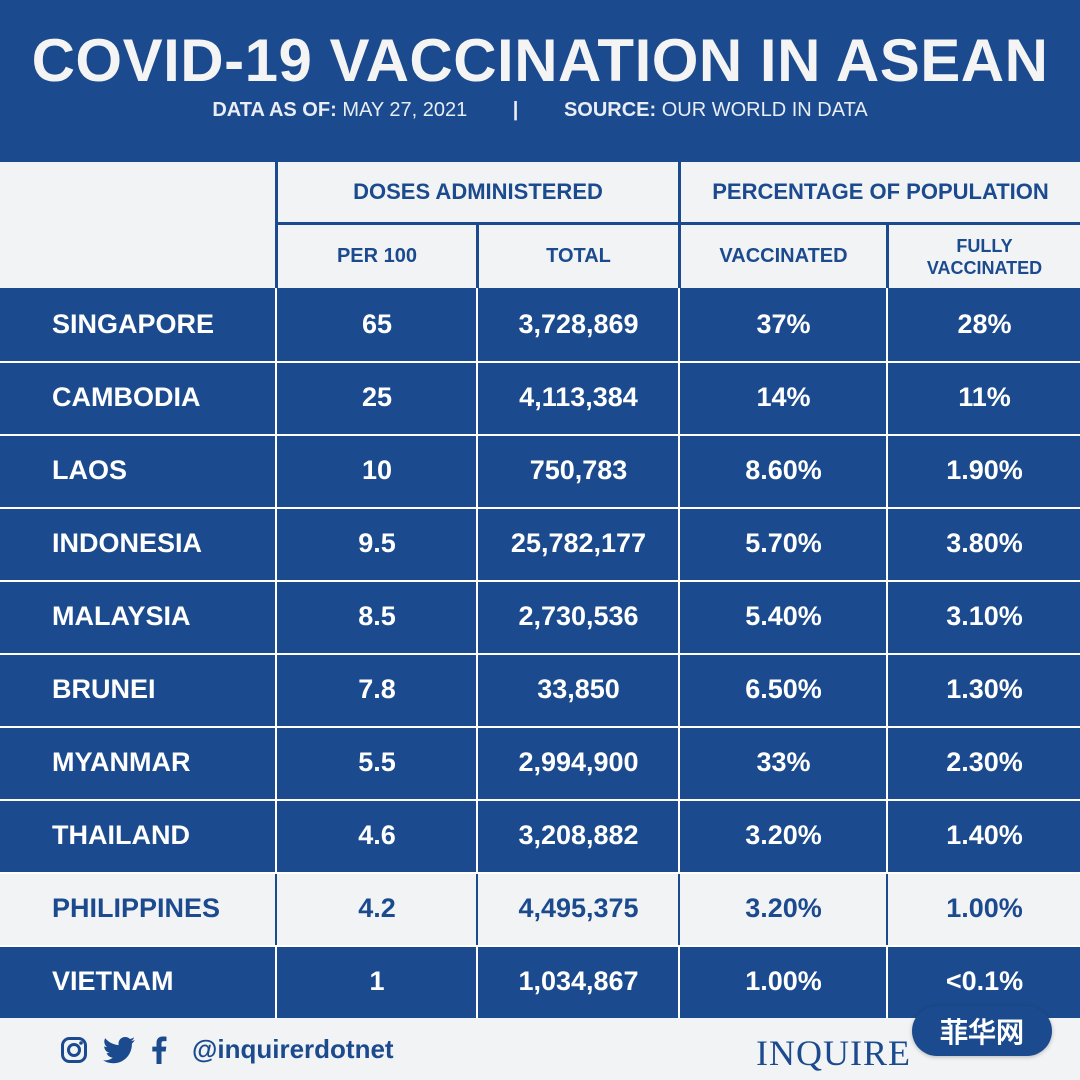  Describe the element at coordinates (578, 762) in the screenshot. I see `total-cell: 2,994,900` at that location.